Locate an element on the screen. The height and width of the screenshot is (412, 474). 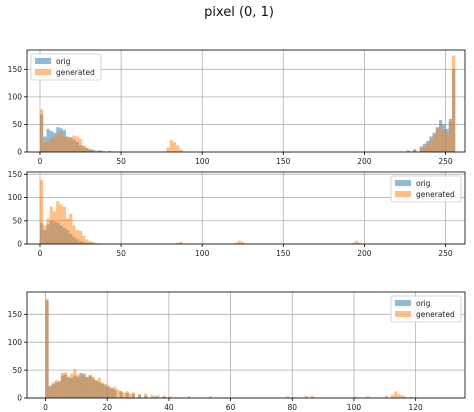
x-tick-label: 80 is located at coordinates (292, 407).